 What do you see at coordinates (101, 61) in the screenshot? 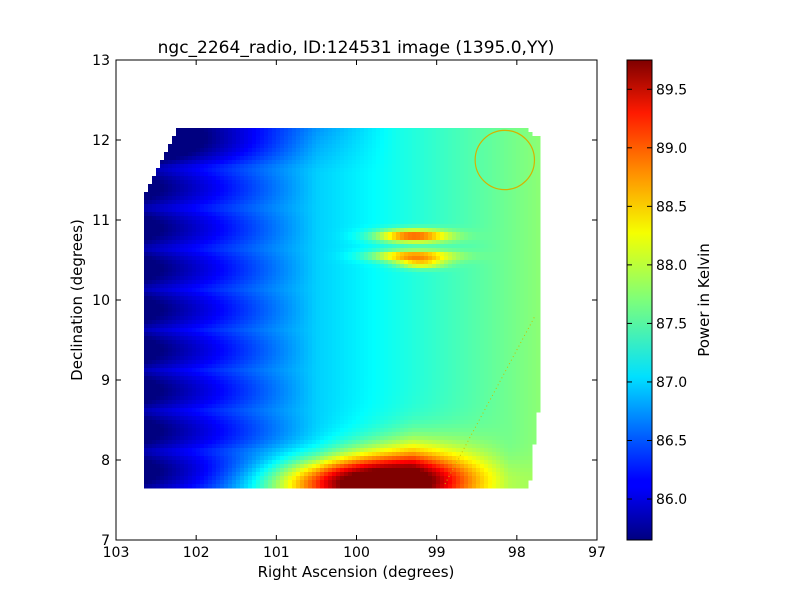
I see `y-tick-label: 13` at bounding box center [101, 61].